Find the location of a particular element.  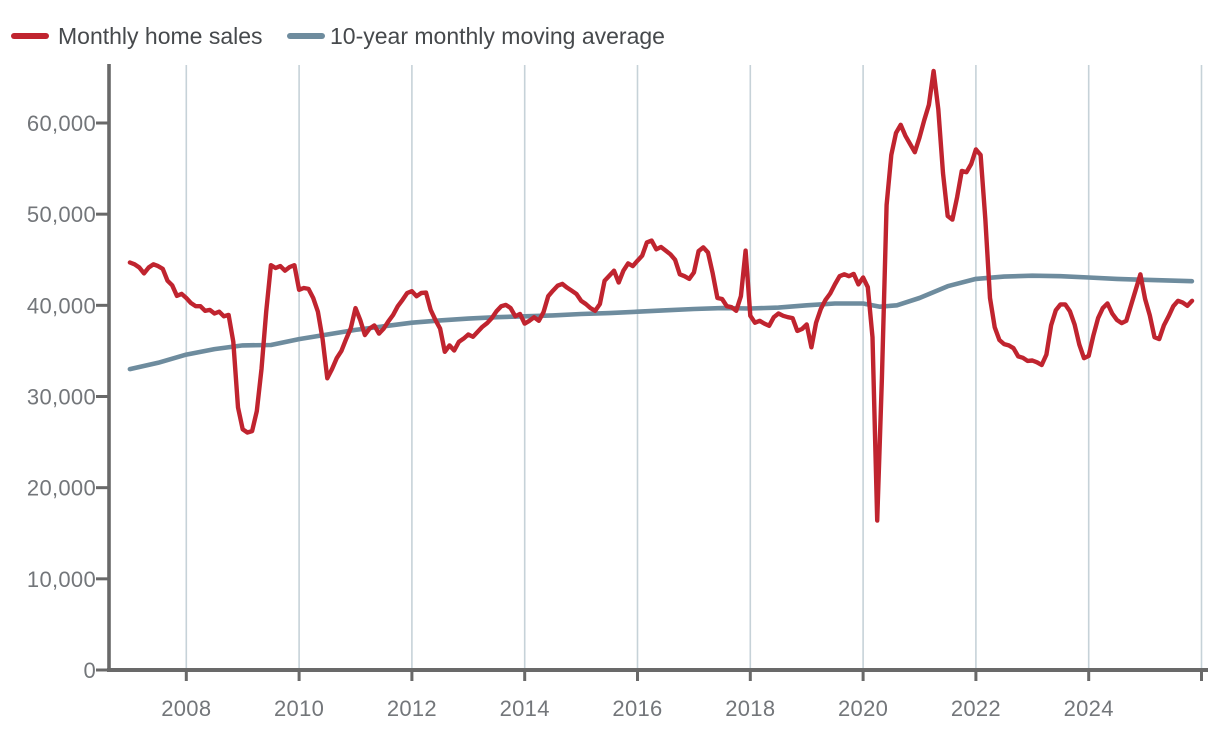

y-tick-label-50000: 50,000 is located at coordinates (61, 214).